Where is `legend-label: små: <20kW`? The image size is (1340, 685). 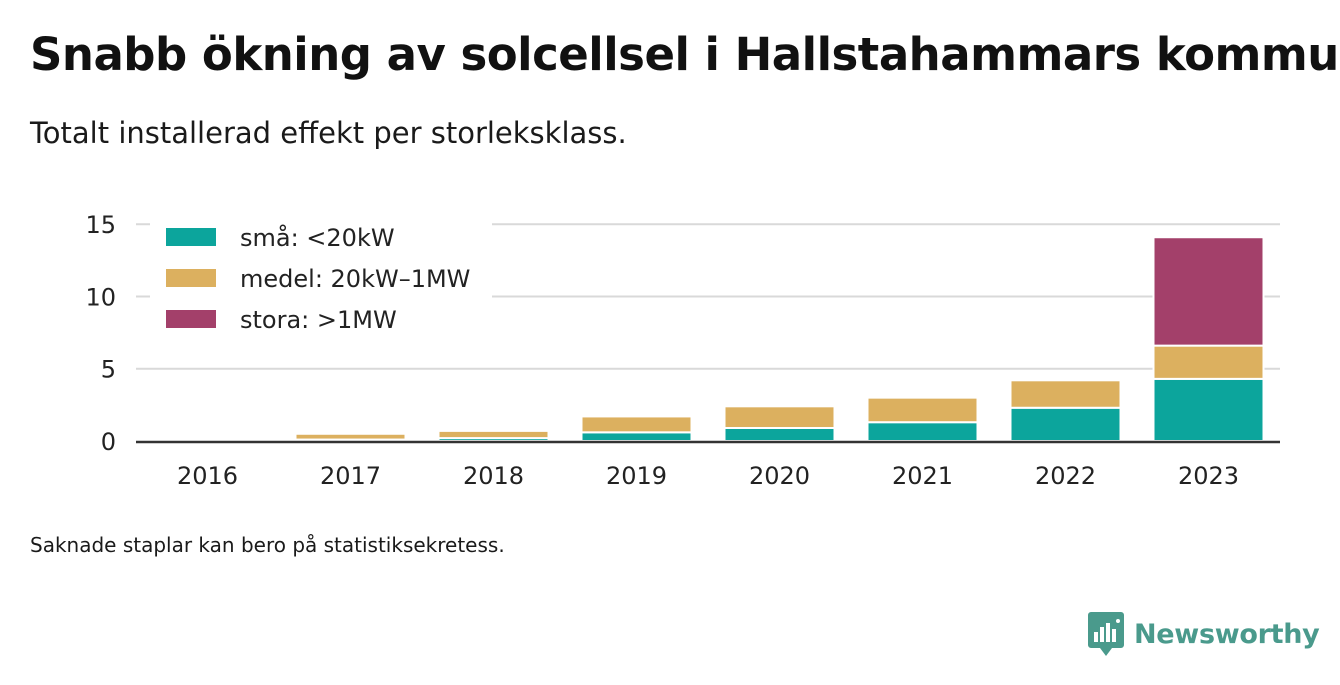
legend-label: små: <20kW is located at coordinates (317, 237).